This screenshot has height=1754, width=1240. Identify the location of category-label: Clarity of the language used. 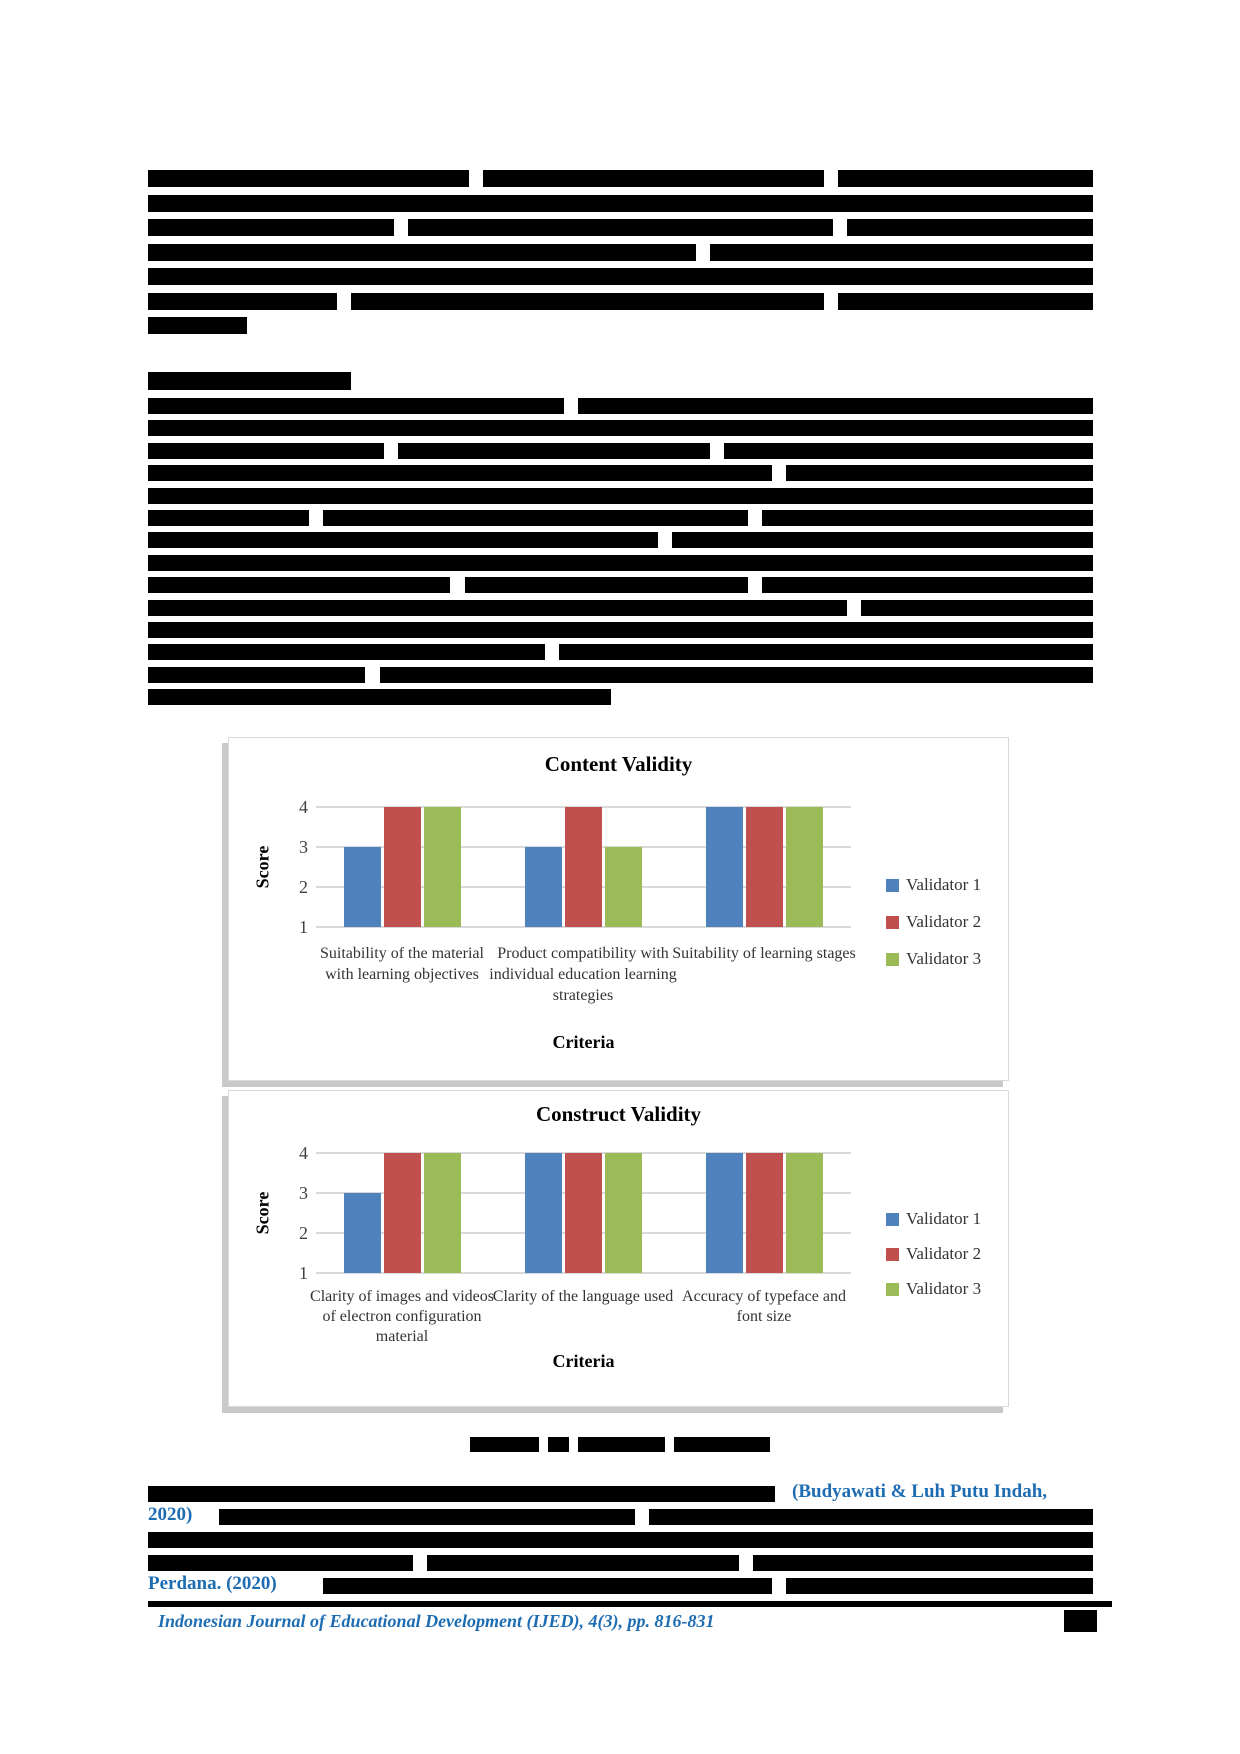
(583, 1296).